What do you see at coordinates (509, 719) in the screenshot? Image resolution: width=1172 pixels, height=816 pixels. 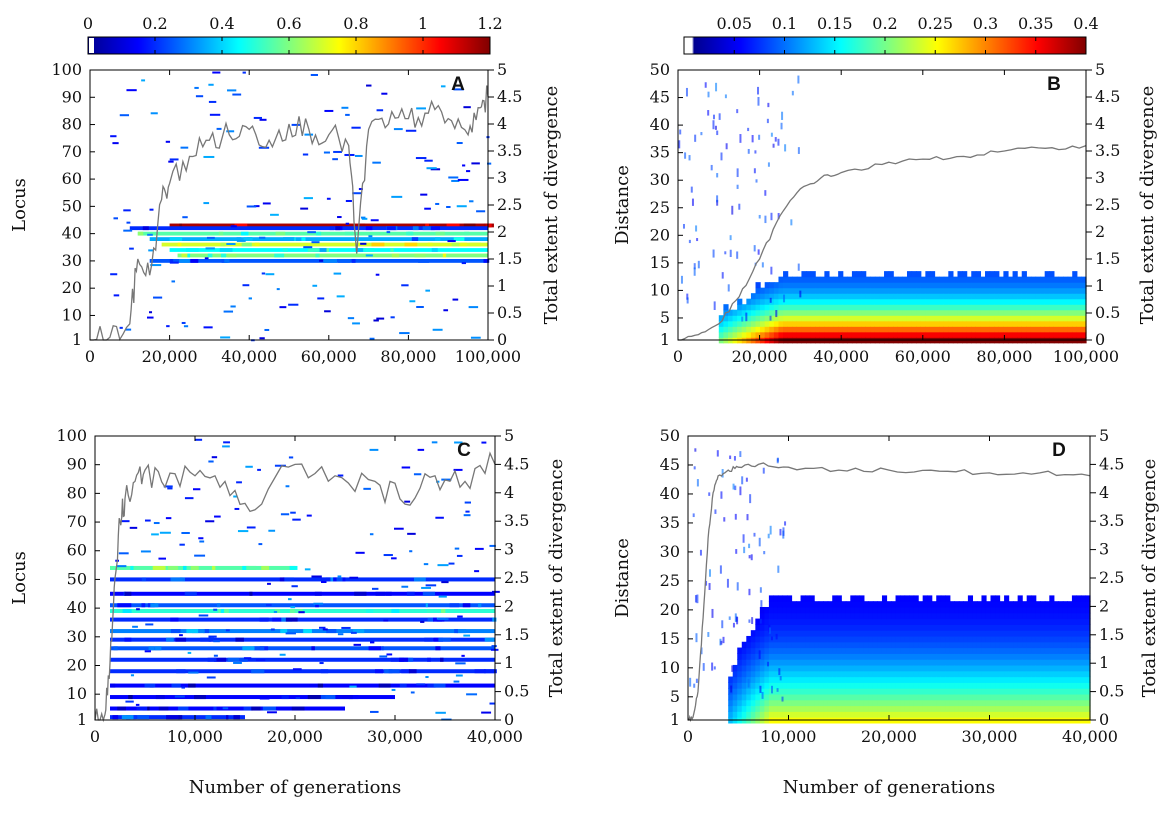 I see `y2-tick-label: 0` at bounding box center [509, 719].